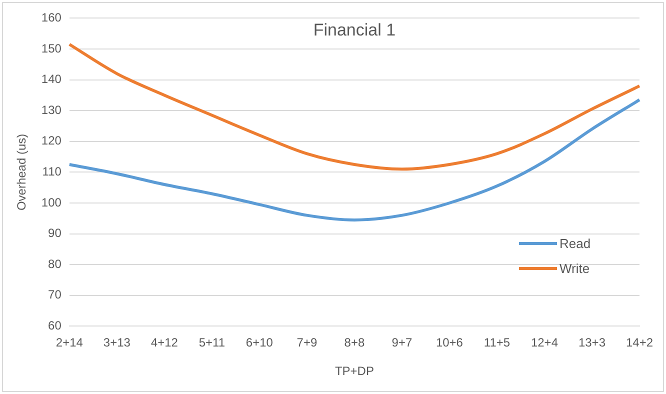  I want to click on legend-label: Read, so click(575, 244).